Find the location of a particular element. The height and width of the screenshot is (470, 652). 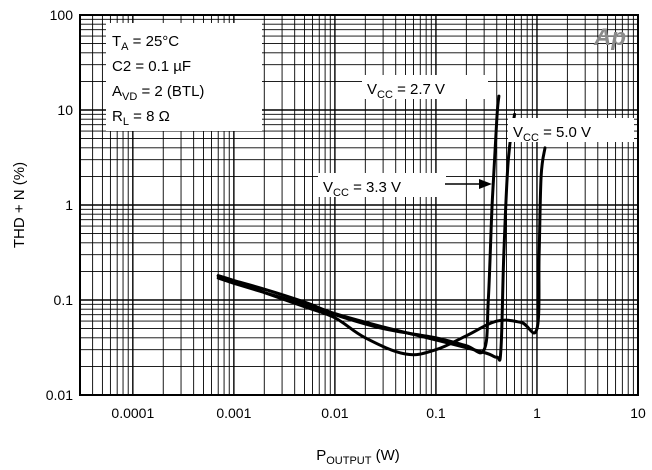

vcc-2-7-label-bg is located at coordinates (425, 87).